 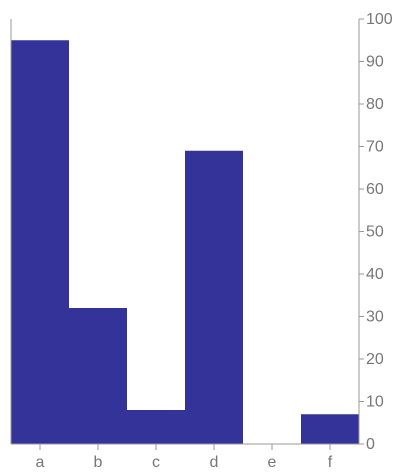 I want to click on bar-d, so click(x=214, y=297).